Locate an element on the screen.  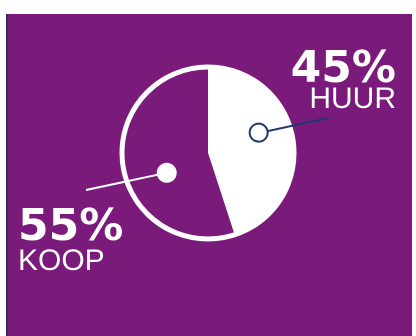
slice-label-huur: HUUR is located at coordinates (352, 98).